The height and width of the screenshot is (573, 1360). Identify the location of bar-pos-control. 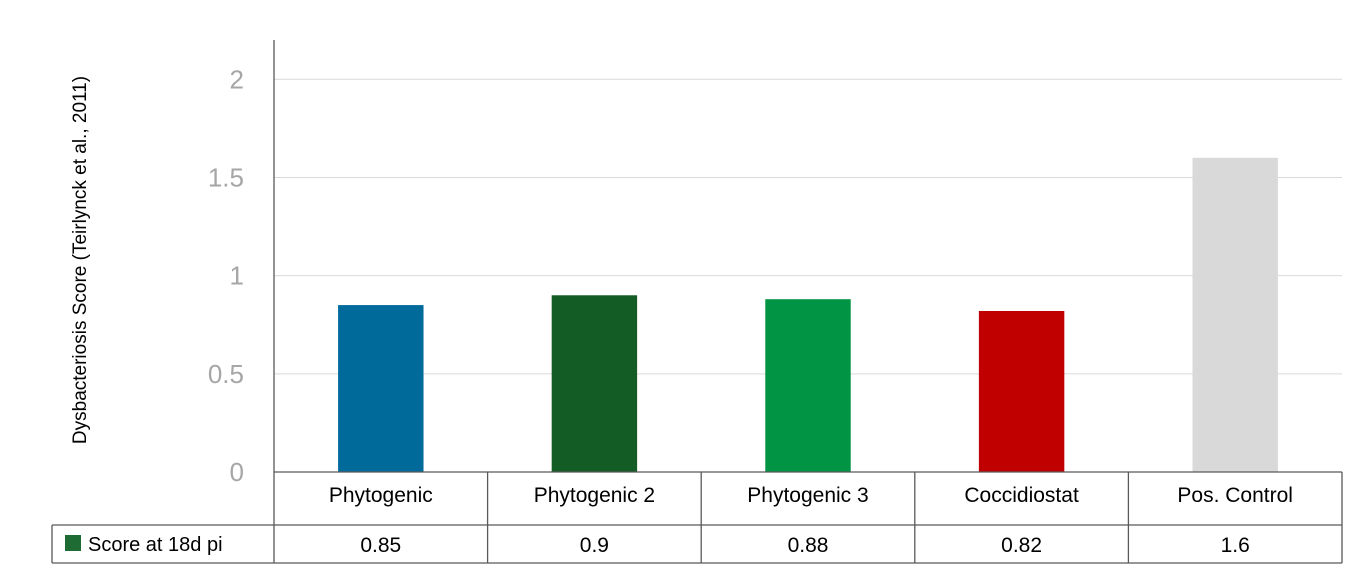
(1235, 314).